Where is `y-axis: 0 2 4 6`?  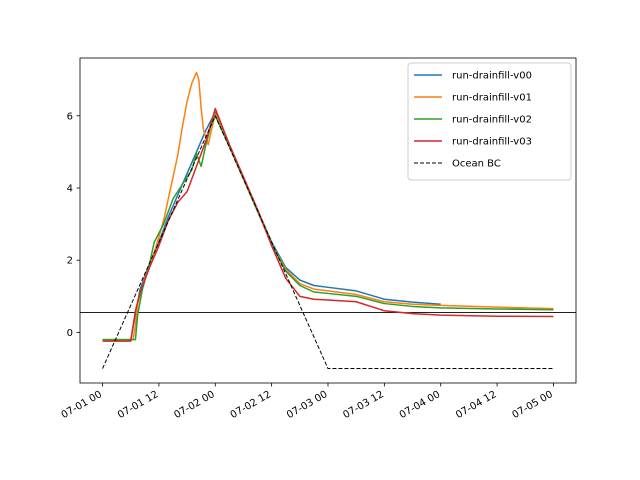
y-axis: 0 2 4 6 is located at coordinates (73, 225).